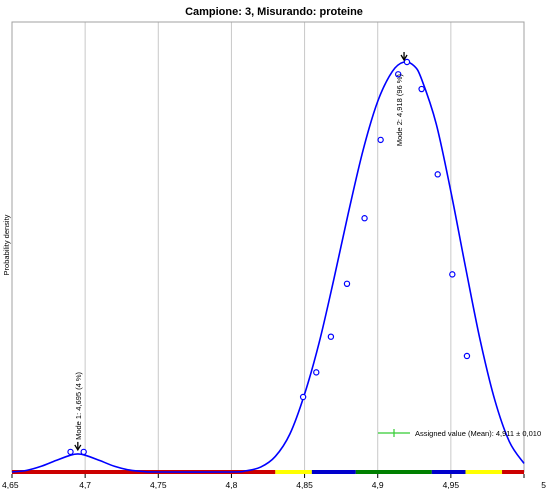 The image size is (548, 491). I want to click on x-tick-label: 4,85, so click(304, 485).